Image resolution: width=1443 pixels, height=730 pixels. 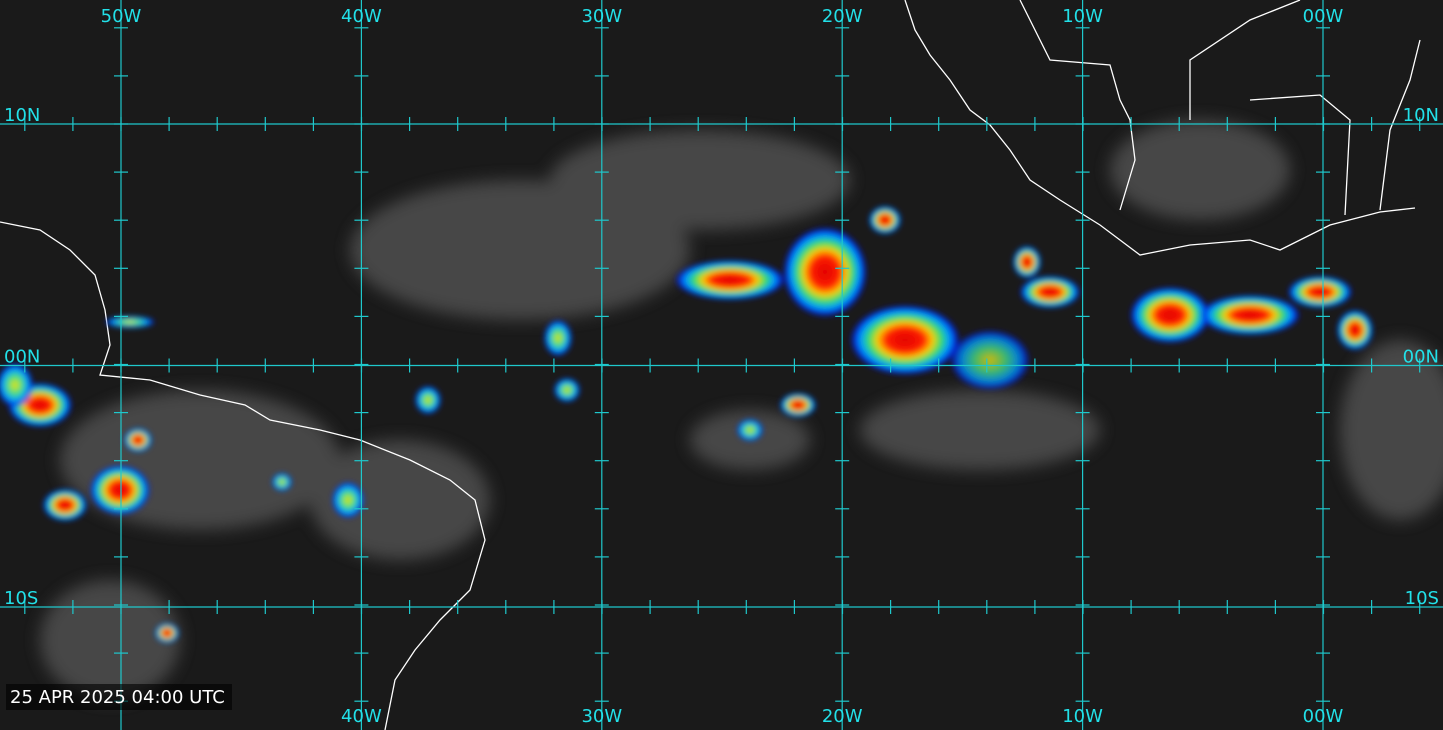 What do you see at coordinates (361, 716) in the screenshot?
I see `longitude-label-bottom: 40W` at bounding box center [361, 716].